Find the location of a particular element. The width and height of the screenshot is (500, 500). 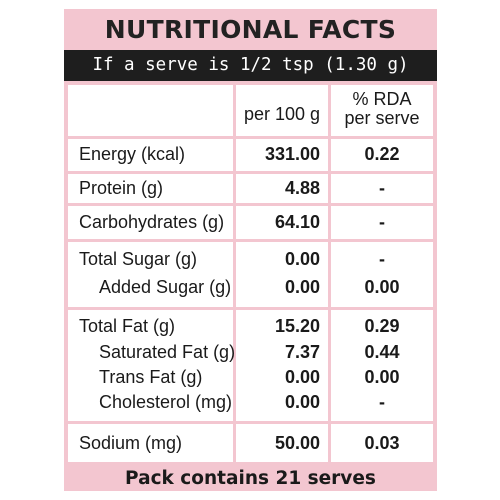

row-sugar-name-cell: Total Sugar (g) Added Sugar (g) is located at coordinates (150, 274).